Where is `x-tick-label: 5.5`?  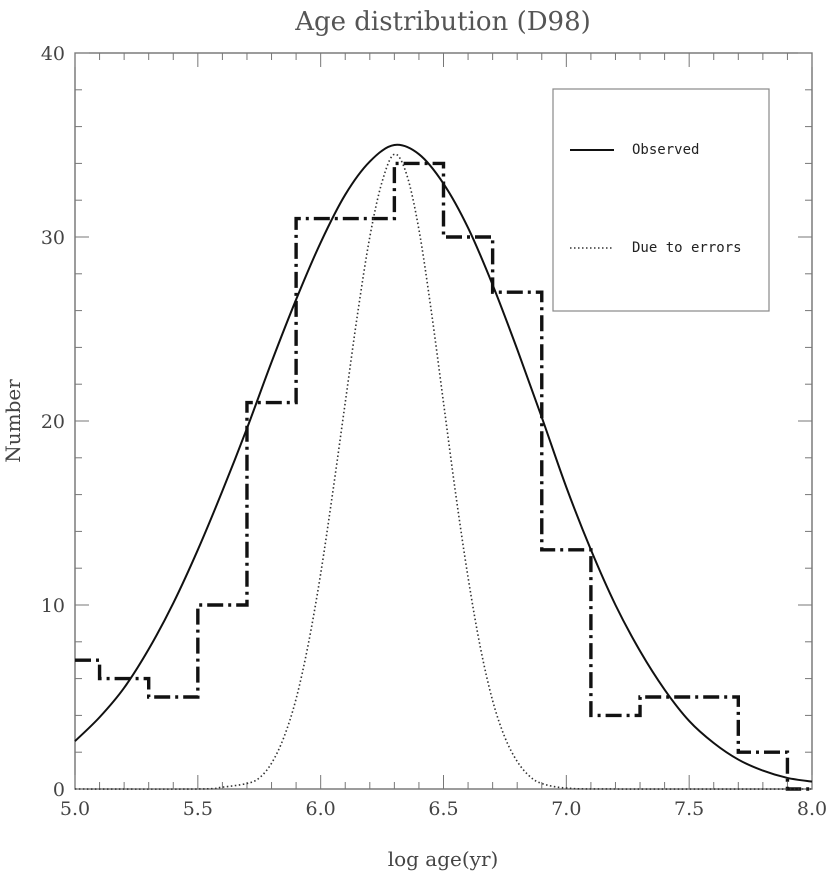
x-tick-label: 5.5 is located at coordinates (198, 809).